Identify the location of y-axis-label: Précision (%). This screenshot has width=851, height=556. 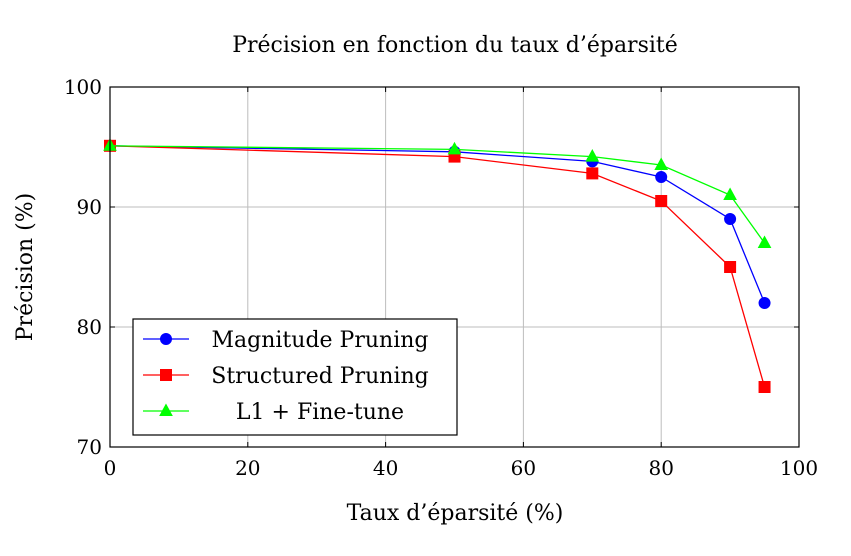
(25, 267).